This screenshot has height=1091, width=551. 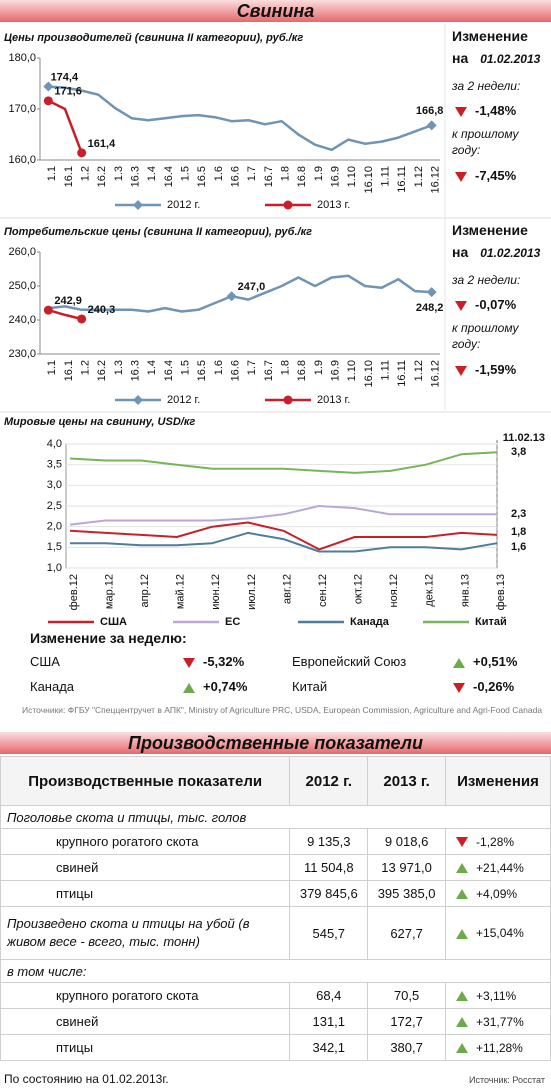 I want to click on legend-label: 2012 г., so click(x=183, y=400).